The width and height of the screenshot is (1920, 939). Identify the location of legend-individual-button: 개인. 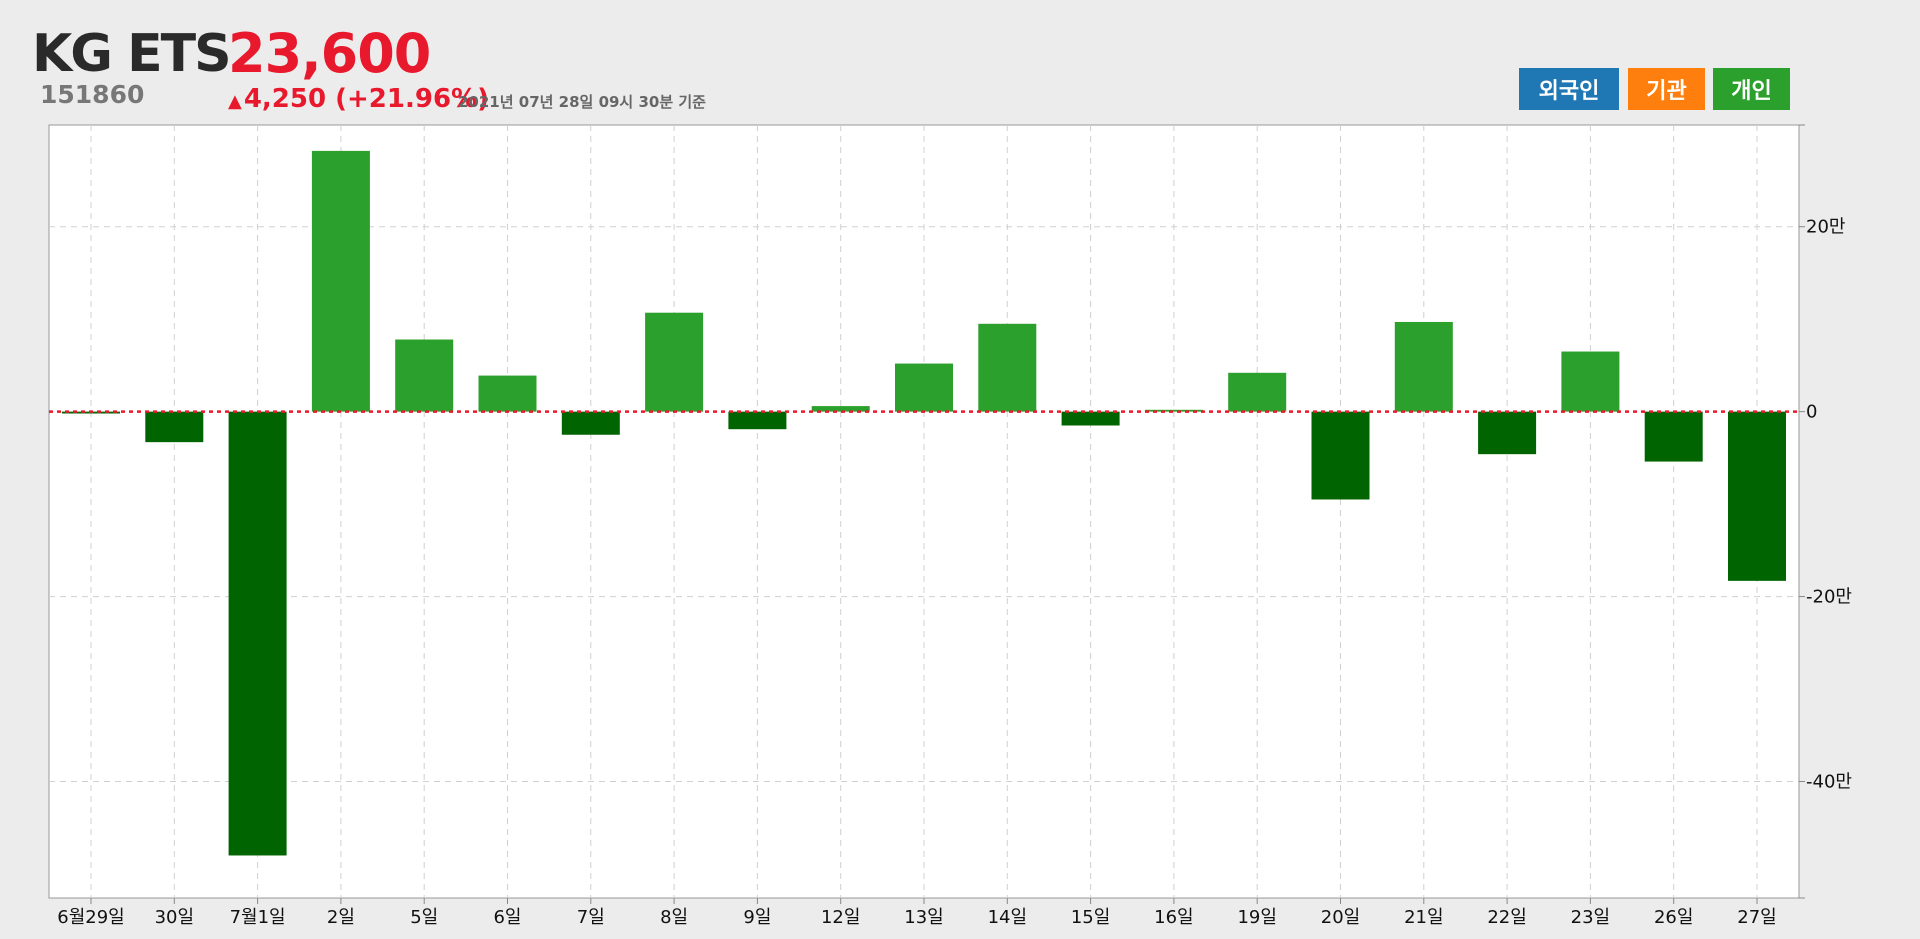
(1751, 89).